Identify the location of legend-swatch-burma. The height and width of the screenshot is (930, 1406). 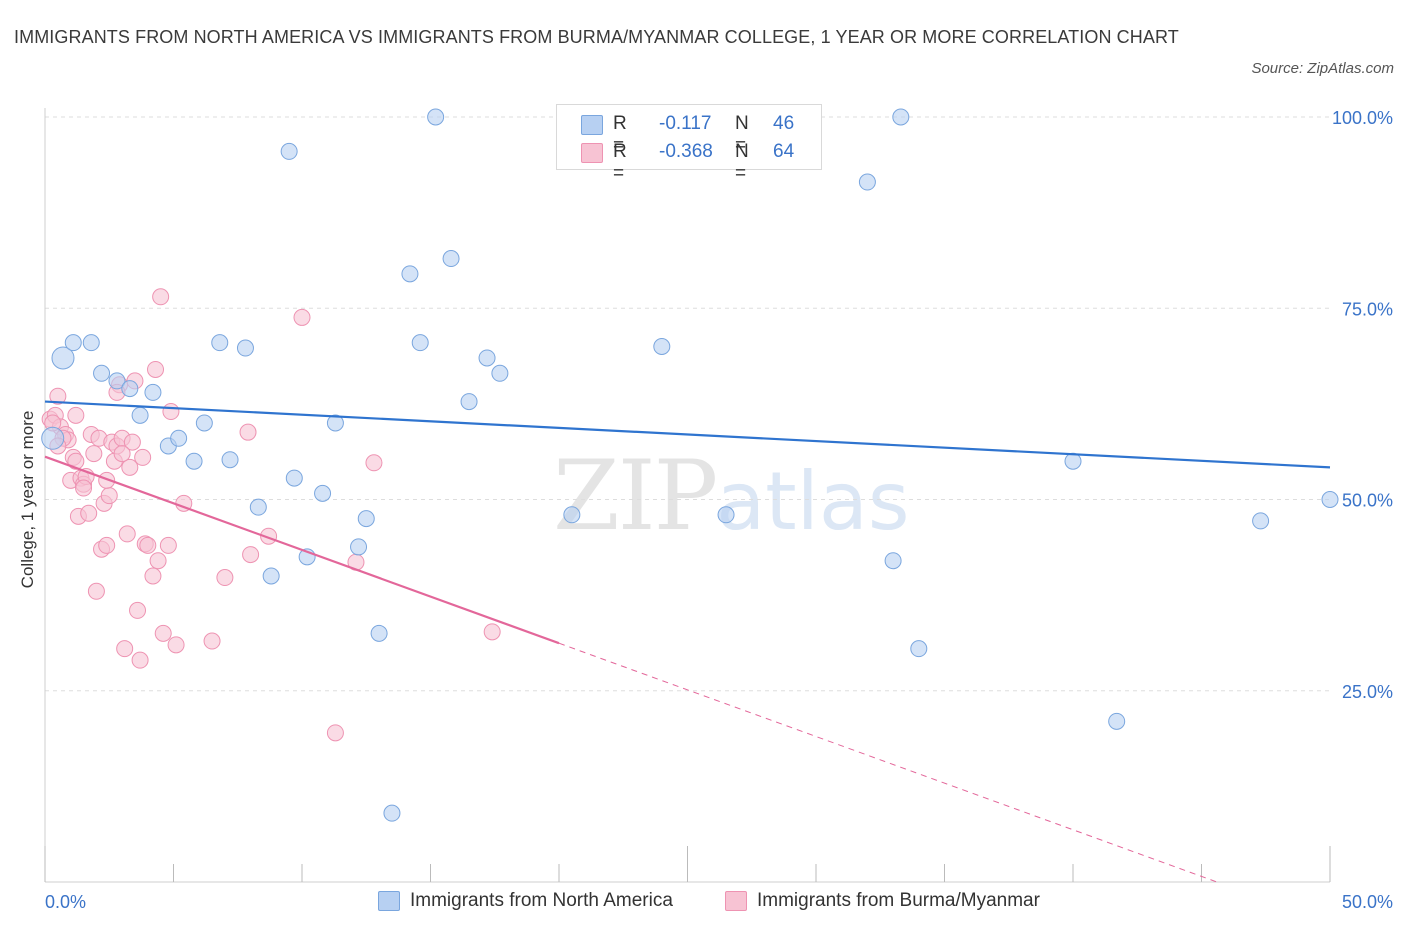
(736, 901).